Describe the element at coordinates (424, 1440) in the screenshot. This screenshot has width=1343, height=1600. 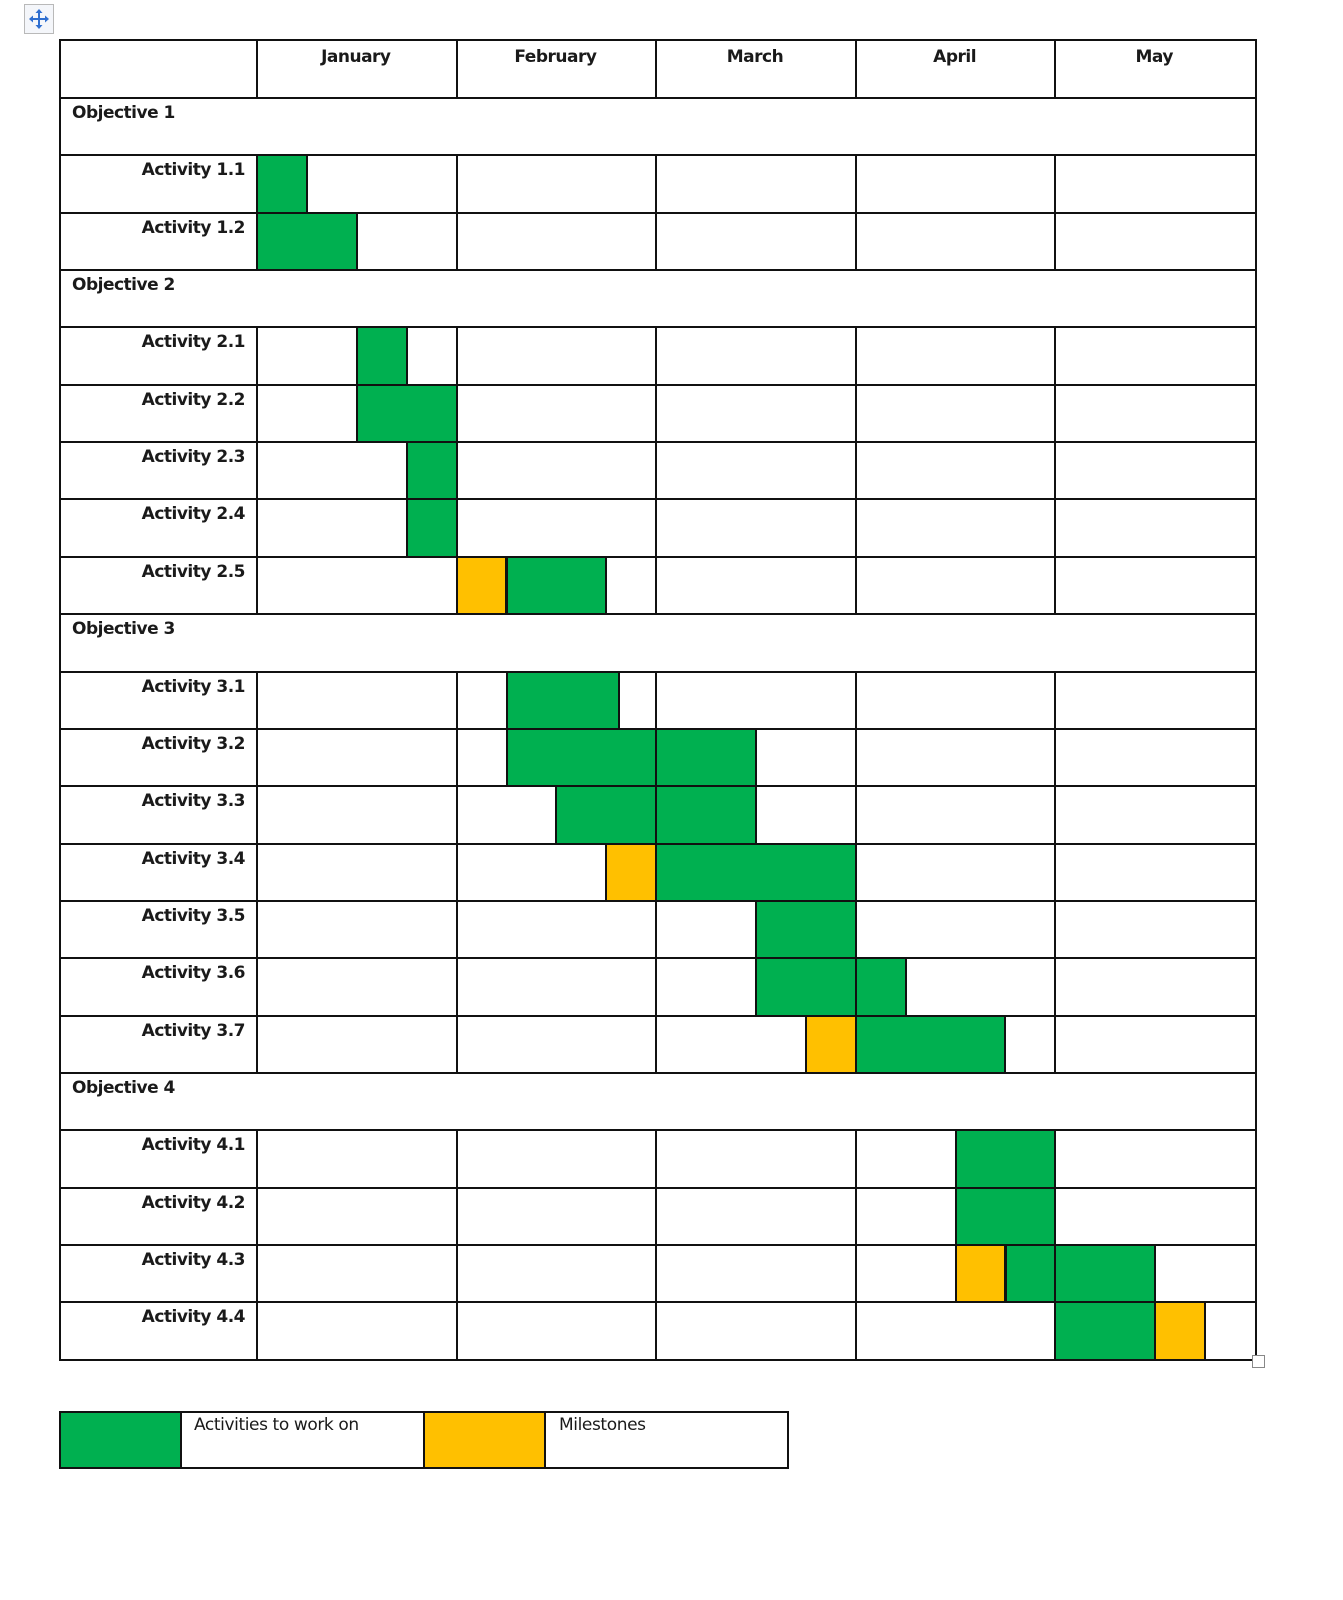
I see `legend-milestone-swatch-left-border` at that location.